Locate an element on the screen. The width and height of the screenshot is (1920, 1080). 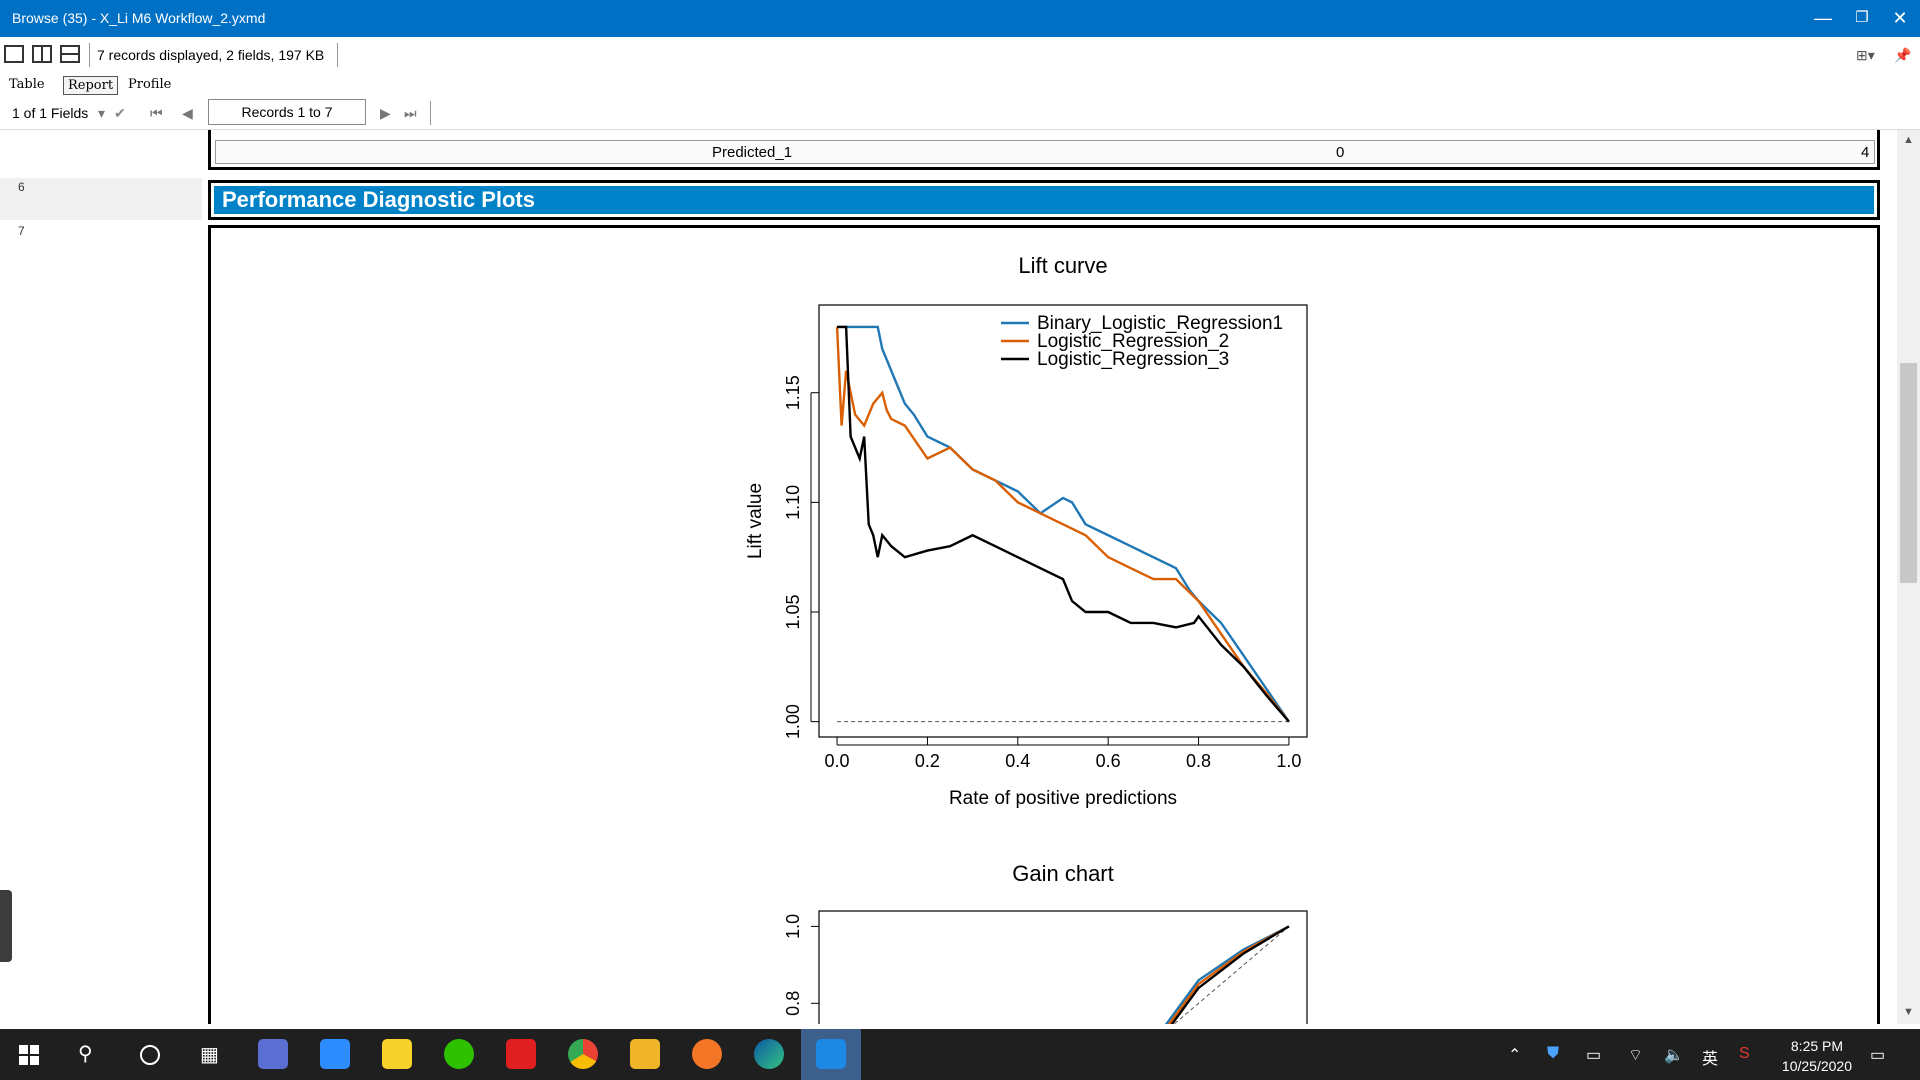
windows-start-icon is located at coordinates (29, 1055).